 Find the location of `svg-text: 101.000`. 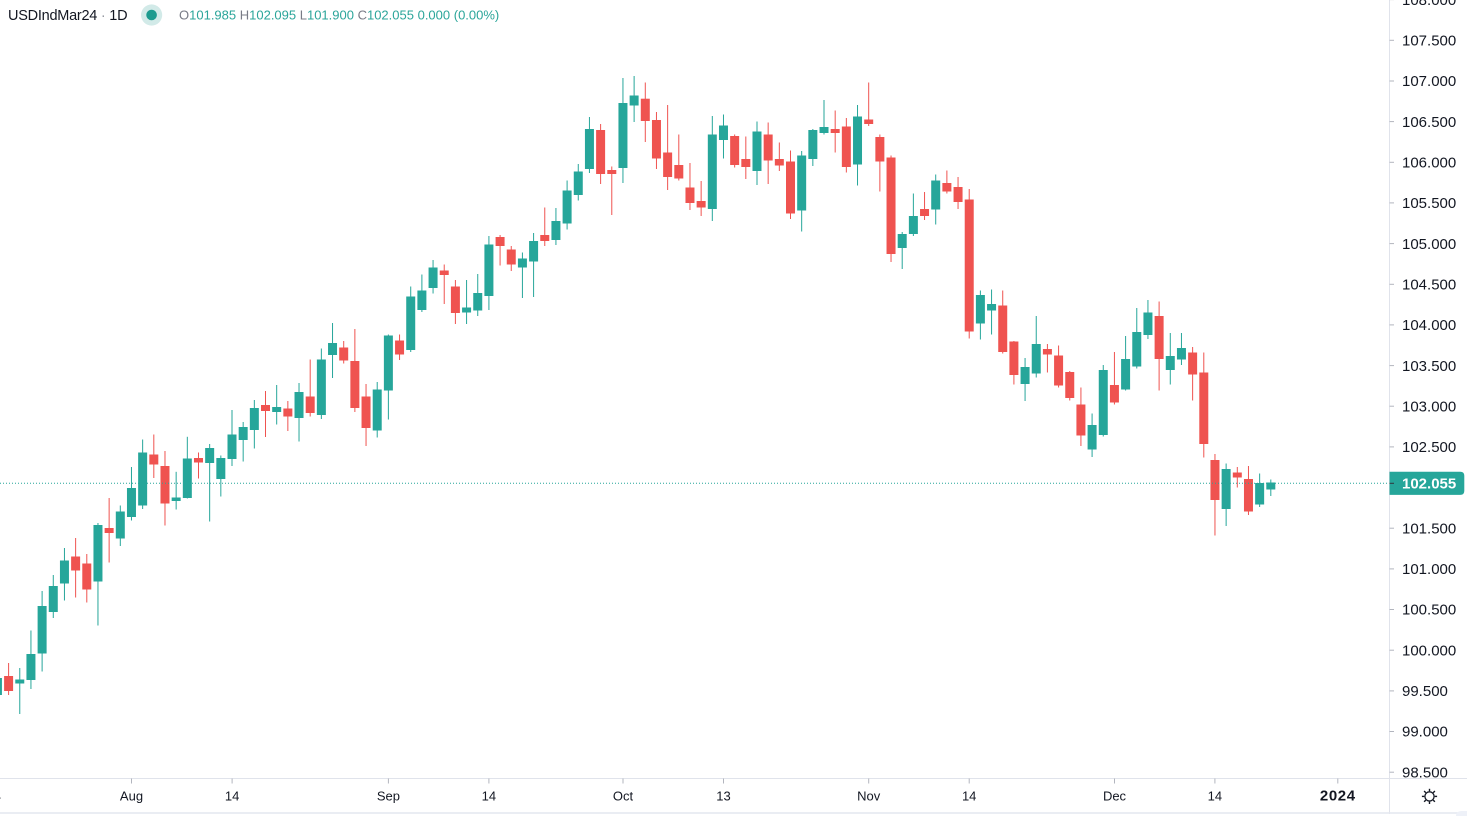

svg-text: 101.000 is located at coordinates (1429, 569).